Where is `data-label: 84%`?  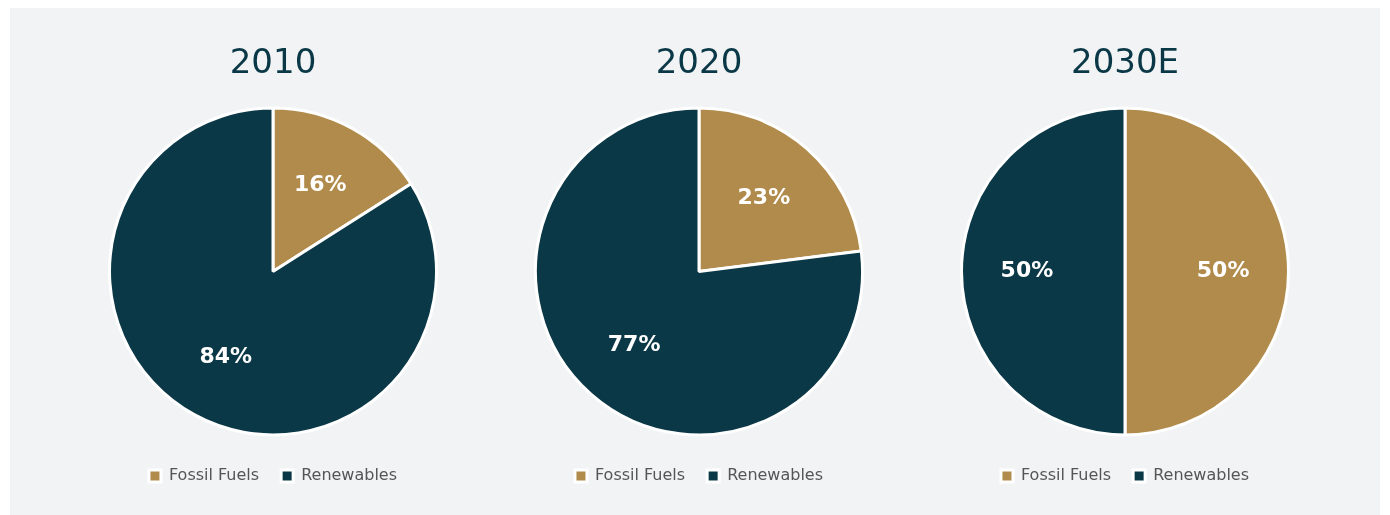
data-label: 84% is located at coordinates (226, 356).